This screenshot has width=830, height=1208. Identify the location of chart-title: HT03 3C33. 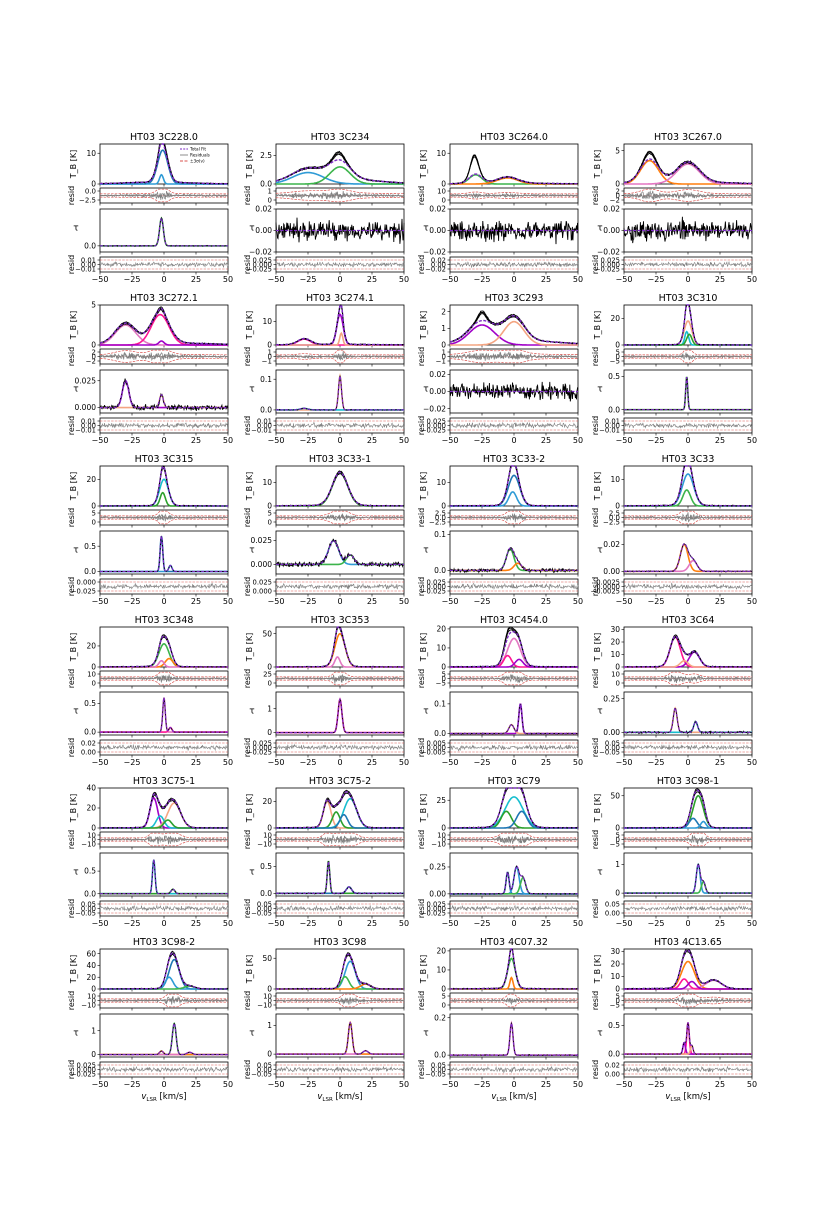
(688, 459).